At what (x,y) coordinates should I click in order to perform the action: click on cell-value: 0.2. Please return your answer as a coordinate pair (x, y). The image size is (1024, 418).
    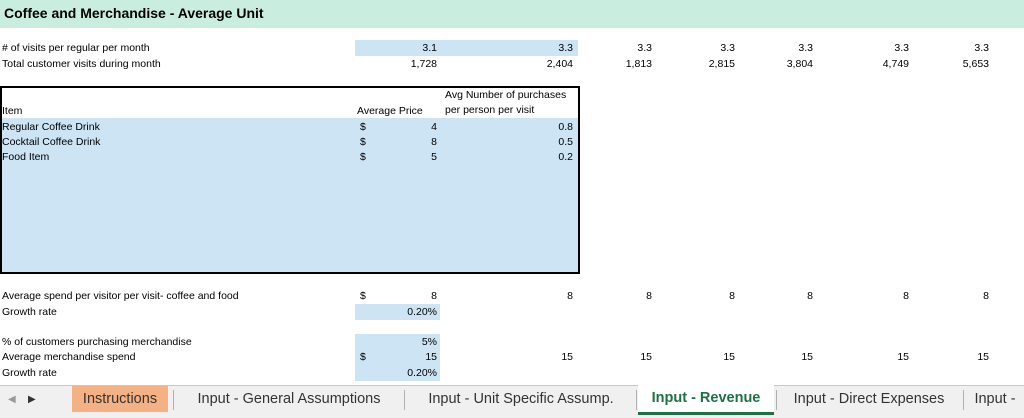
    Looking at the image, I should click on (565, 157).